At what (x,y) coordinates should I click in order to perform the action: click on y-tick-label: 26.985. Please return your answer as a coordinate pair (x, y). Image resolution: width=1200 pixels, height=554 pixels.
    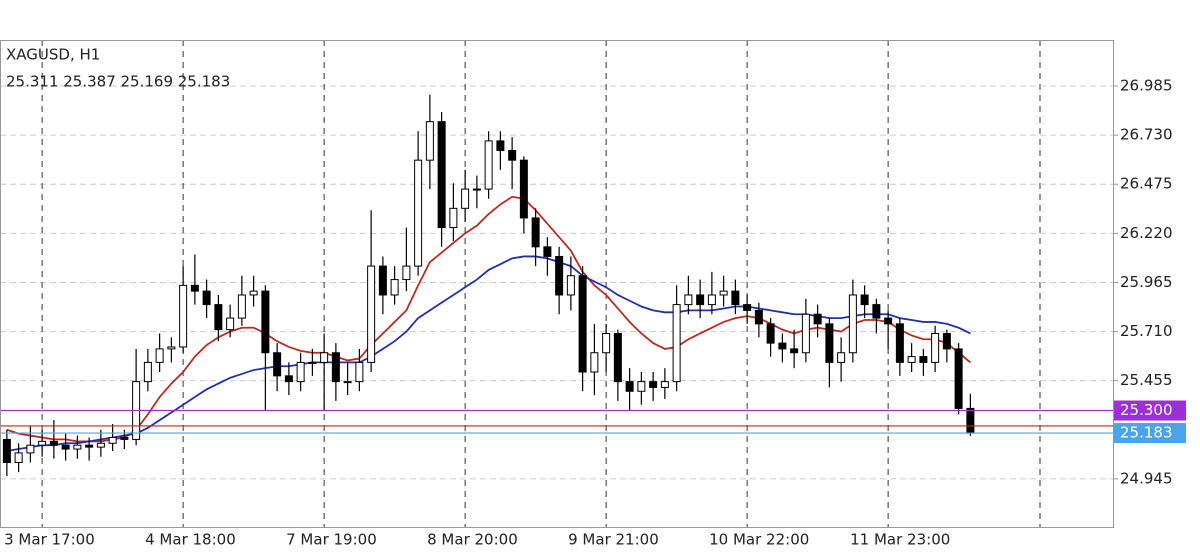
    Looking at the image, I should click on (1146, 86).